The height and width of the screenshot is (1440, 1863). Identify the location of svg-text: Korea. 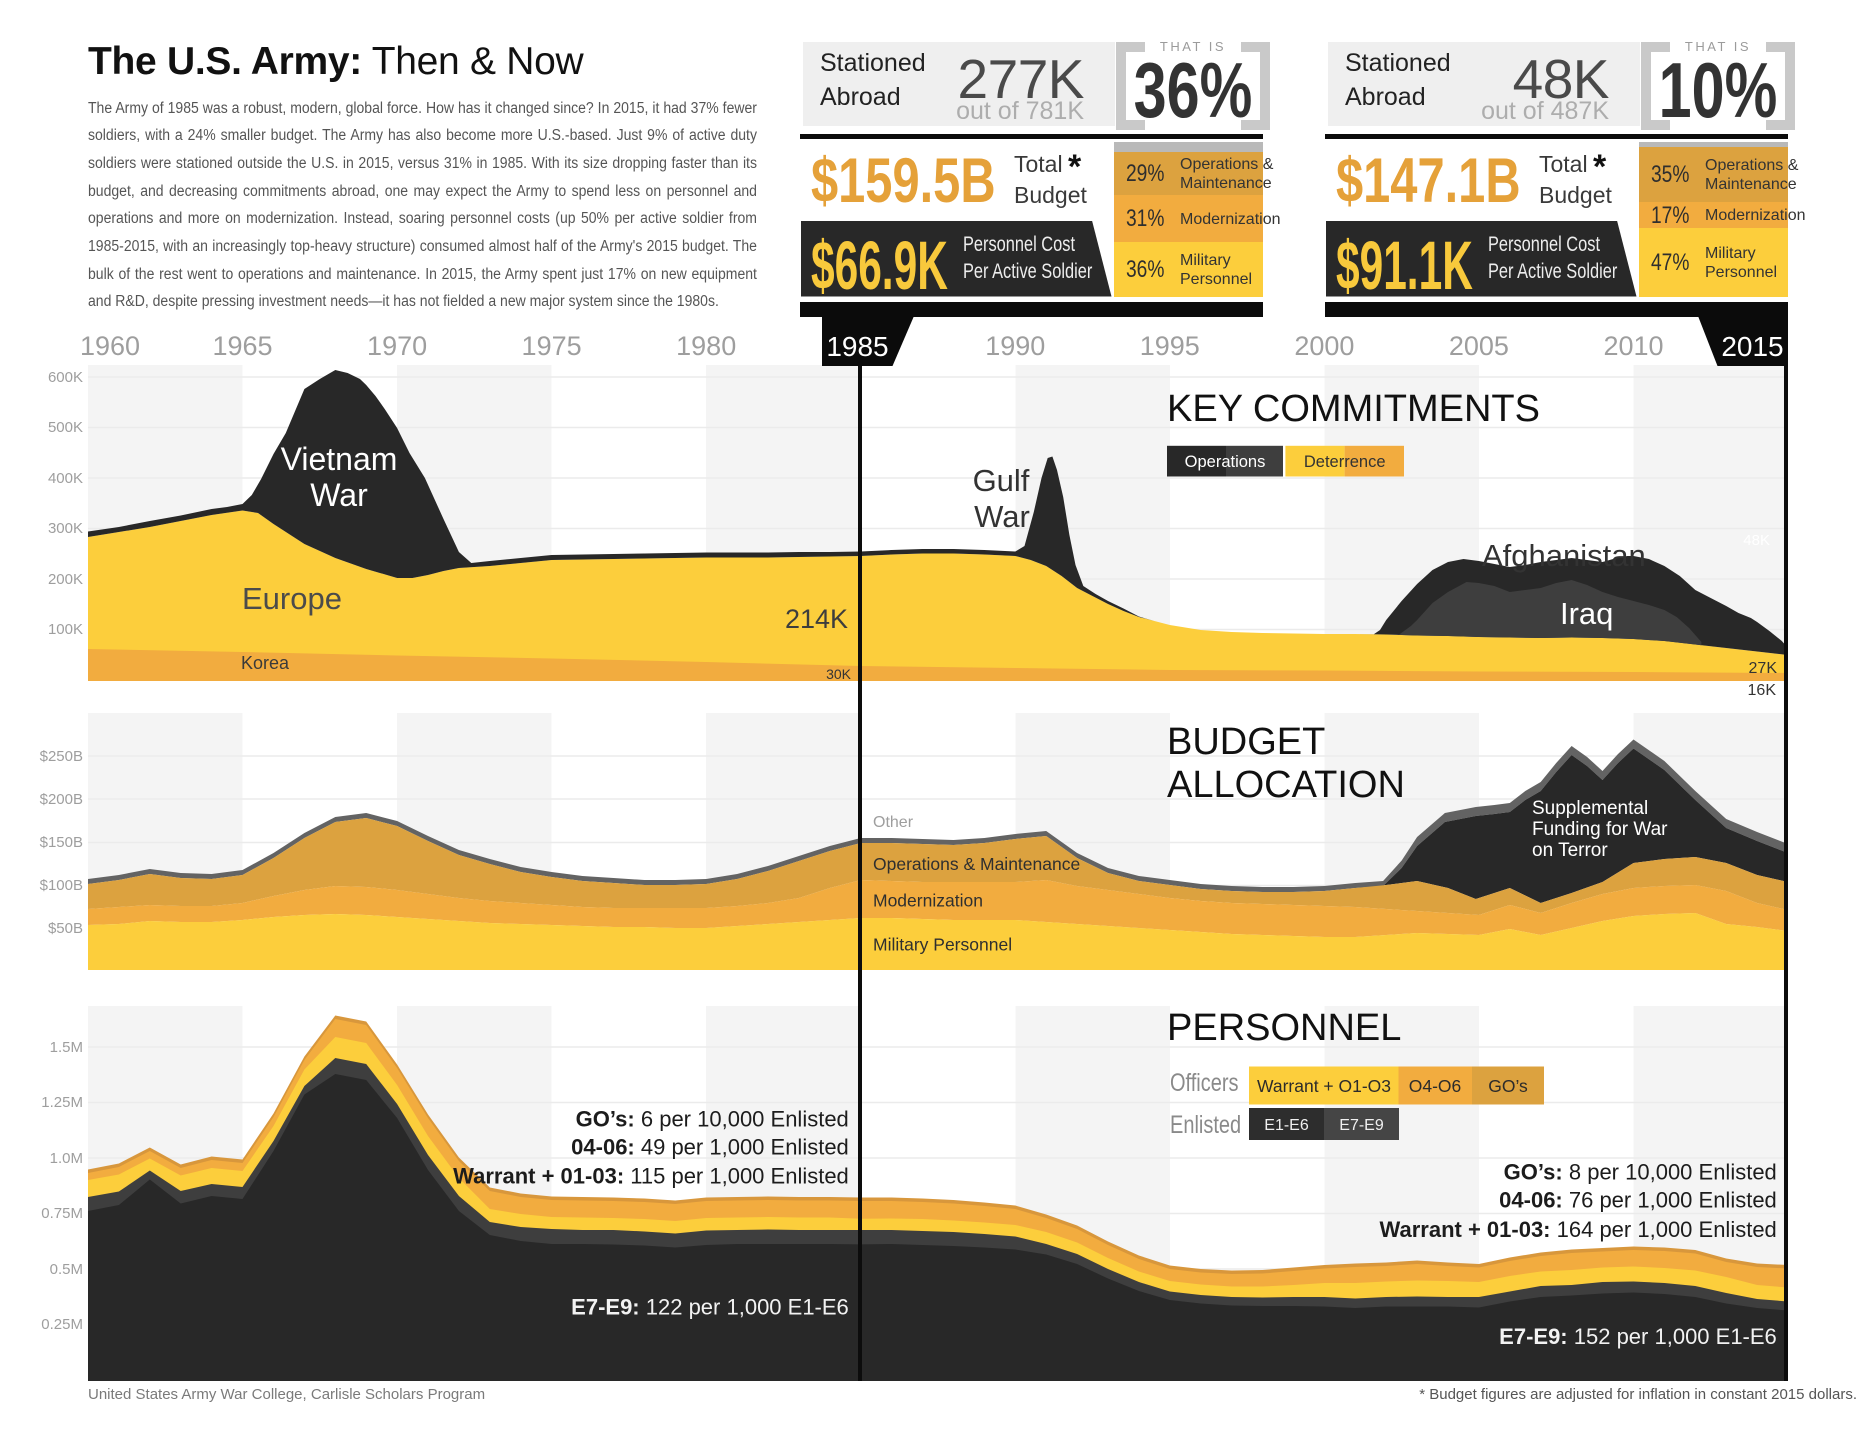
(265, 663).